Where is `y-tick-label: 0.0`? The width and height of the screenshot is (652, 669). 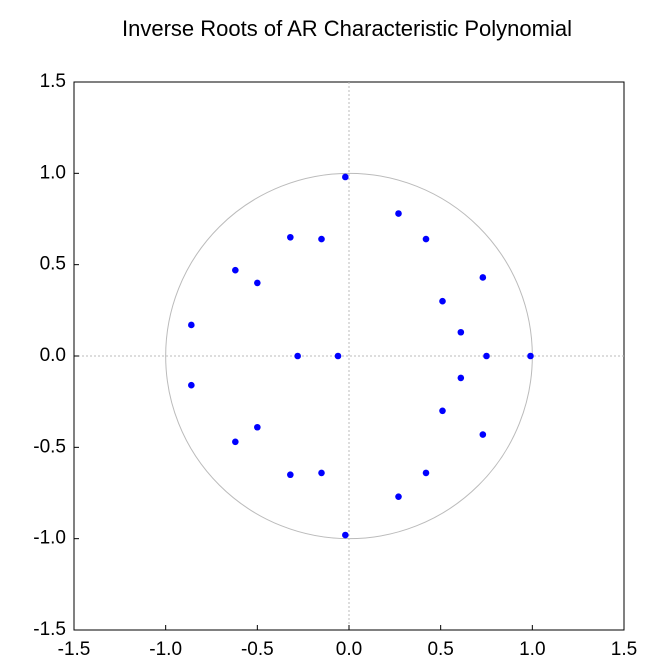 y-tick-label: 0.0 is located at coordinates (53, 355).